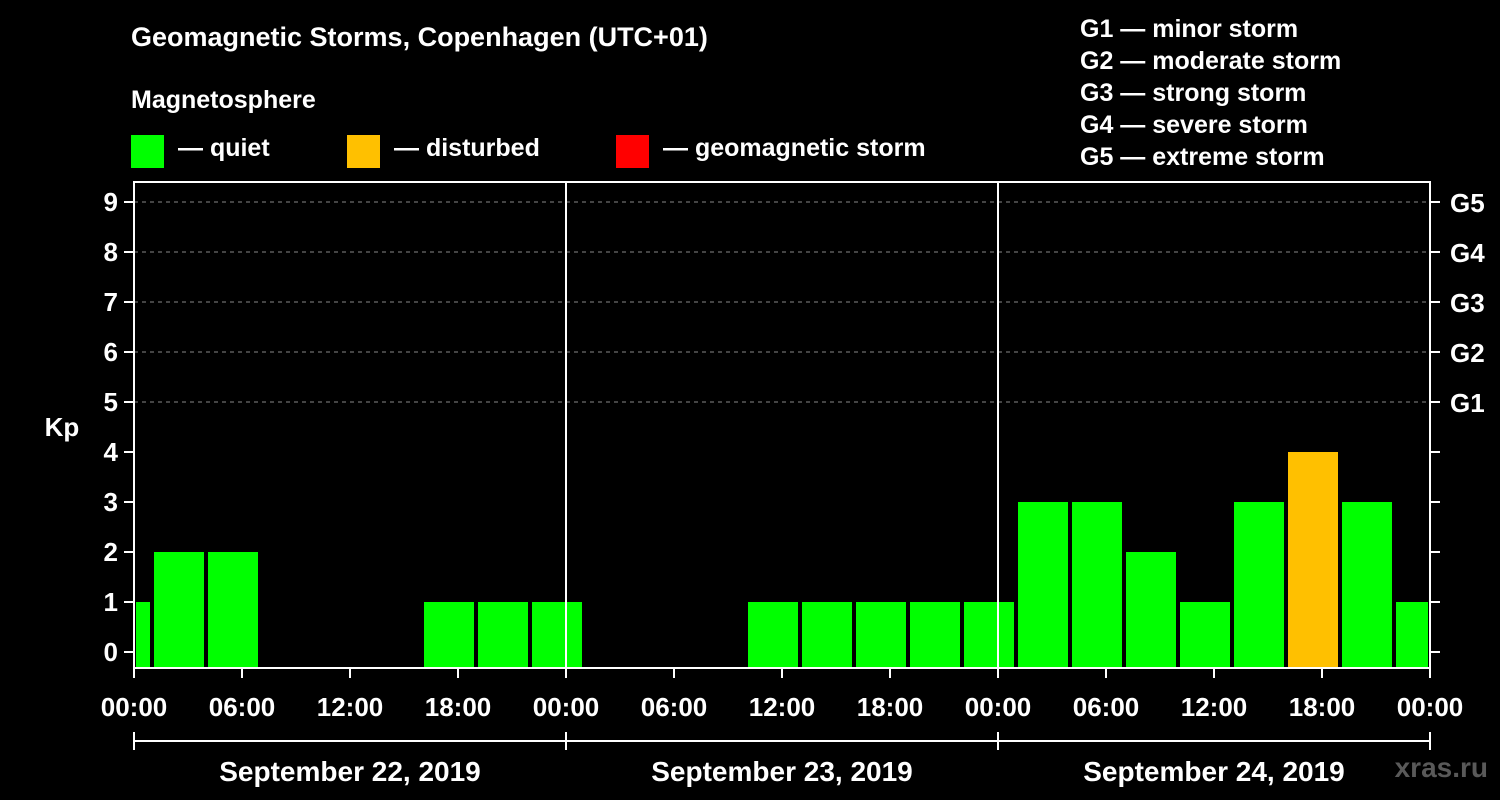 This screenshot has width=1500, height=800. I want to click on watermark: xras.ru, so click(1441, 767).